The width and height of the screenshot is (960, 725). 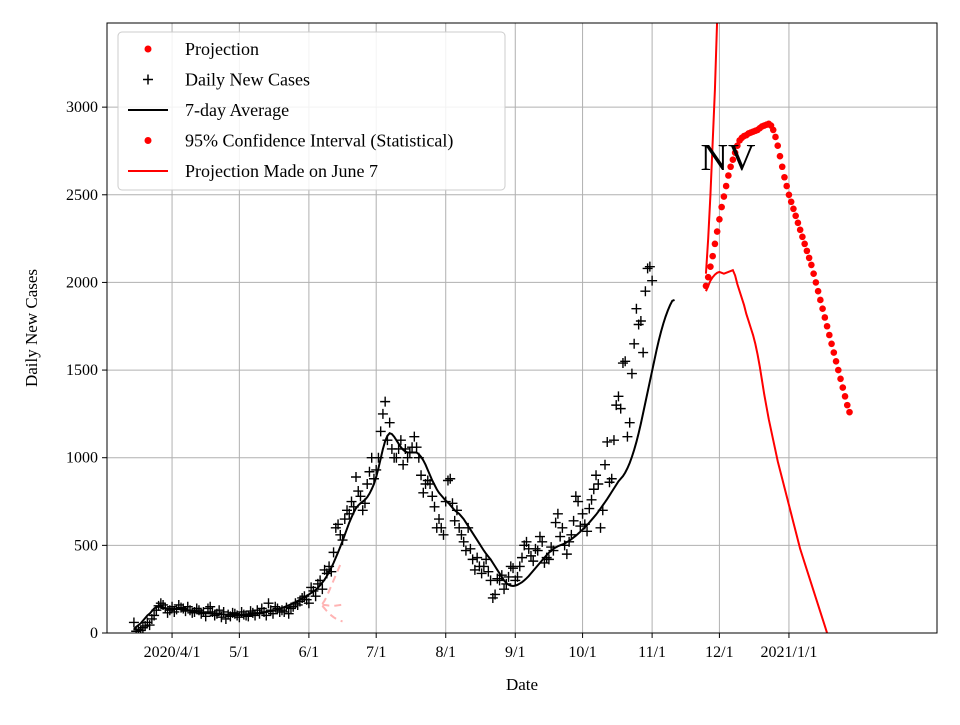 What do you see at coordinates (711, 148) in the screenshot?
I see `confidence-upper-line` at bounding box center [711, 148].